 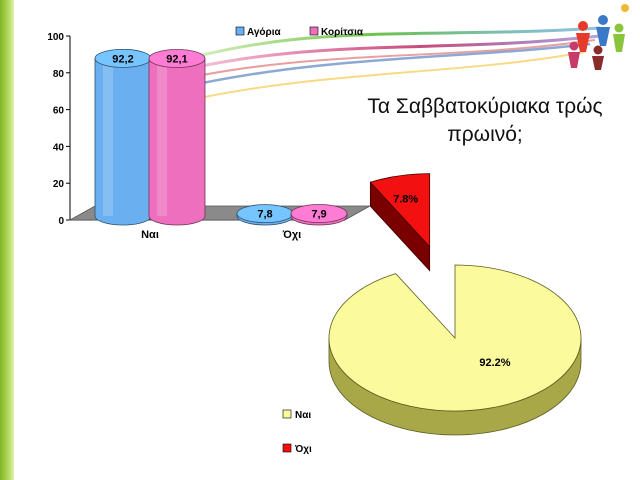 What do you see at coordinates (405, 200) in the screenshot?
I see `pie-value-label-no: 7.8%` at bounding box center [405, 200].